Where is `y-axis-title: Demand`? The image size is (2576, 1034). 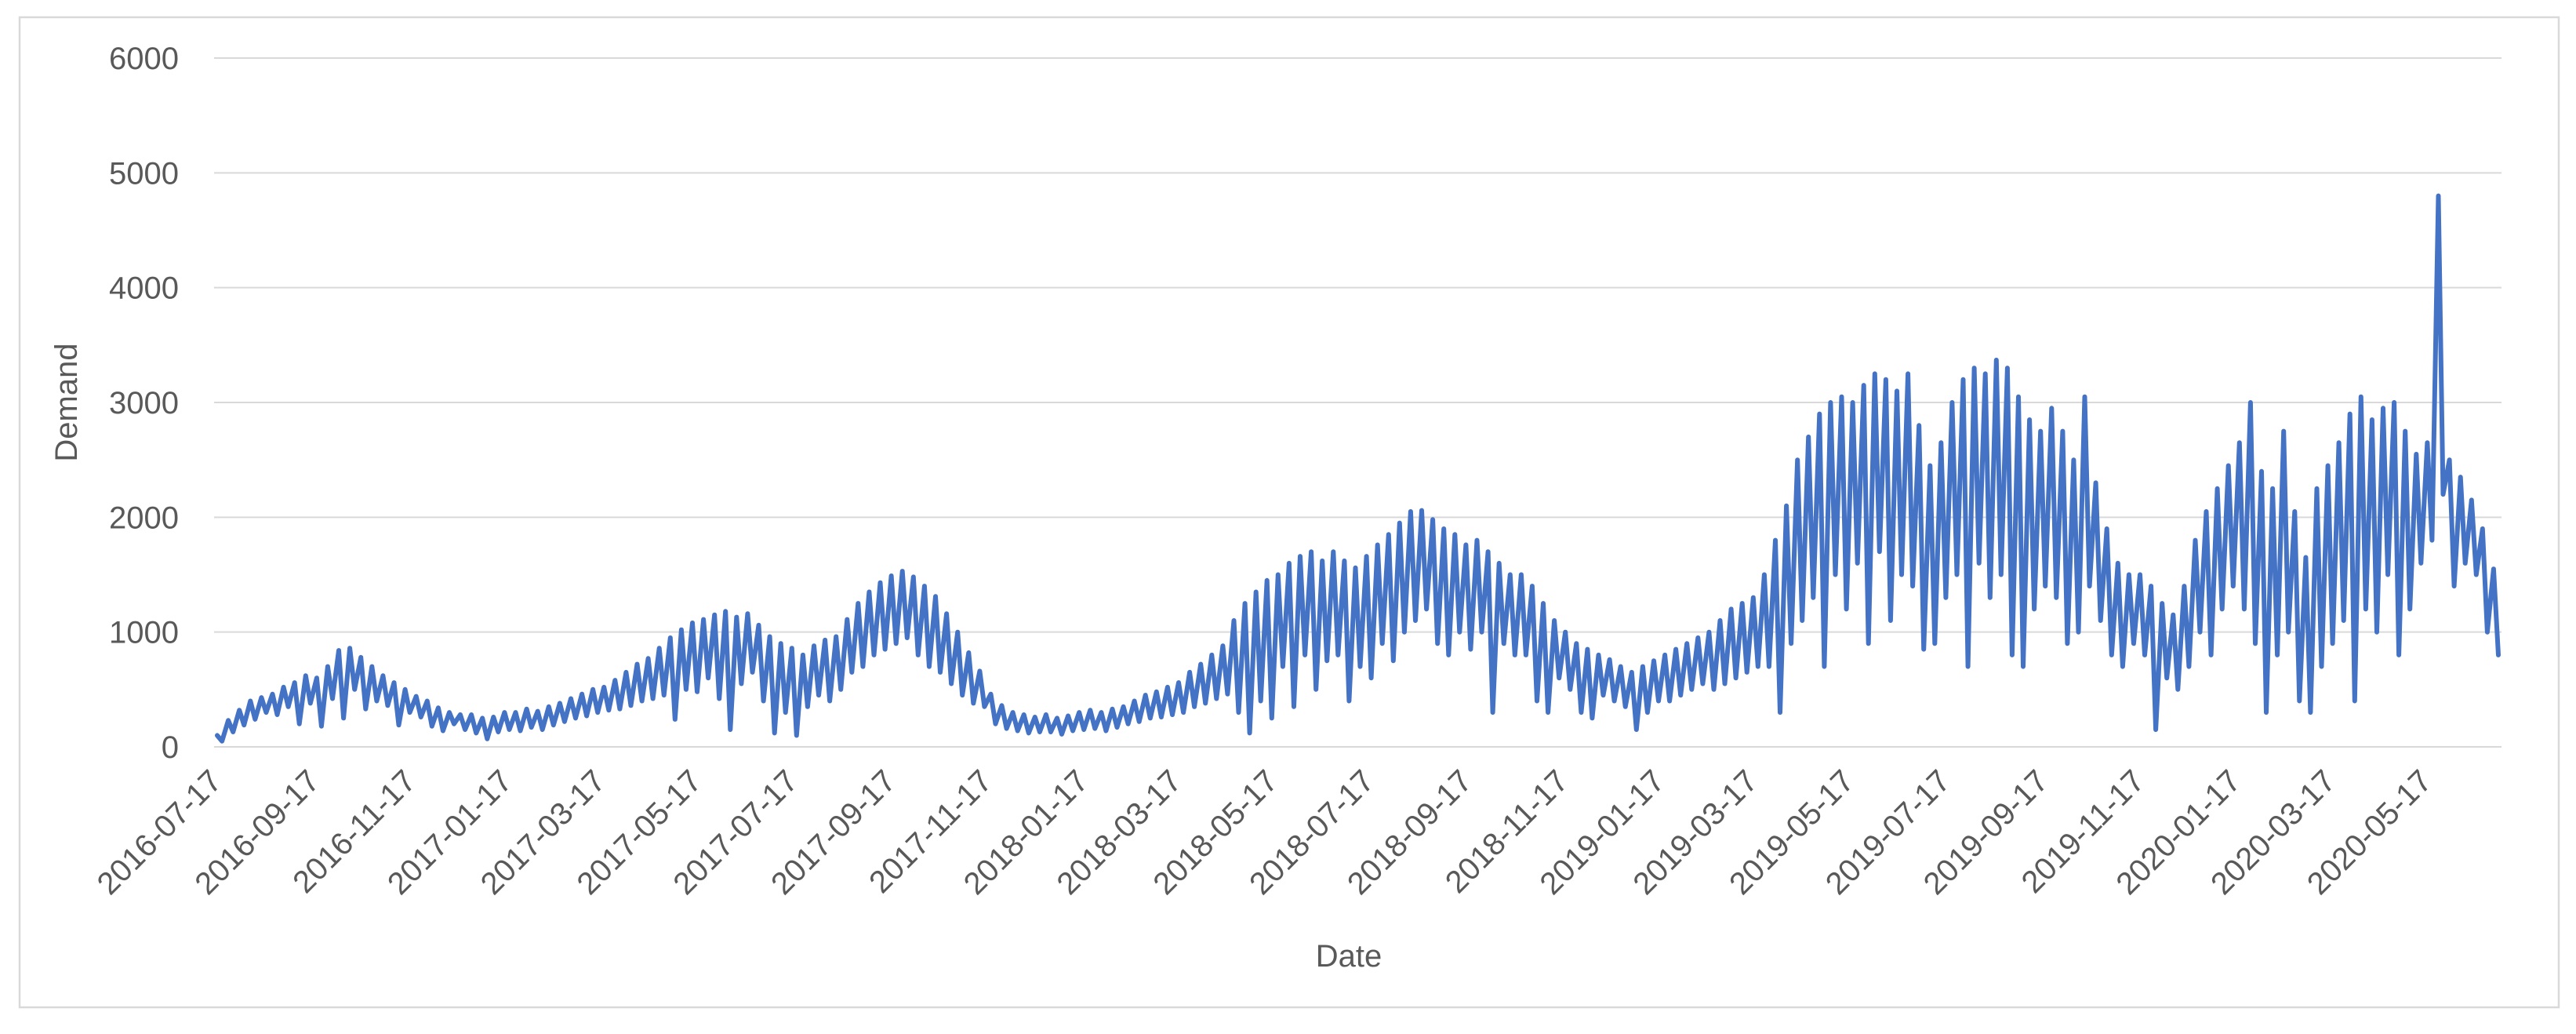 y-axis-title: Demand is located at coordinates (66, 402).